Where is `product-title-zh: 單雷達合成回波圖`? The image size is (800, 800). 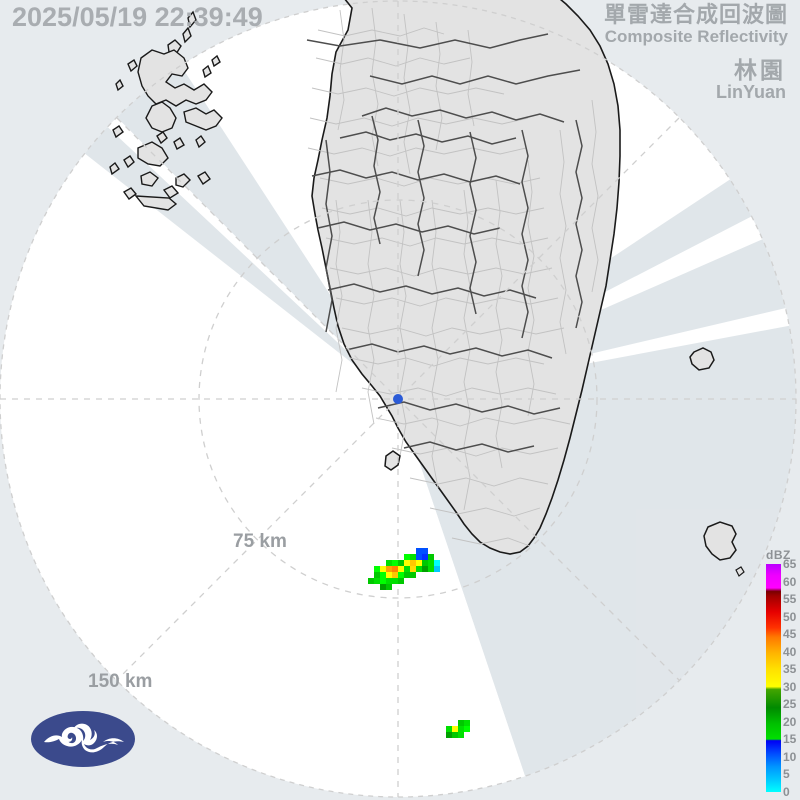 product-title-zh: 單雷達合成回波圖 is located at coordinates (695, 14).